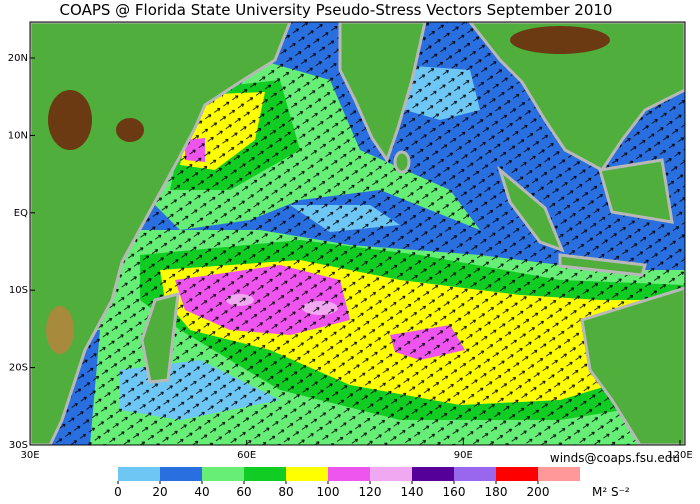 The image size is (700, 504). What do you see at coordinates (246, 455) in the screenshot?
I see `lon-label: 60E` at bounding box center [246, 455].